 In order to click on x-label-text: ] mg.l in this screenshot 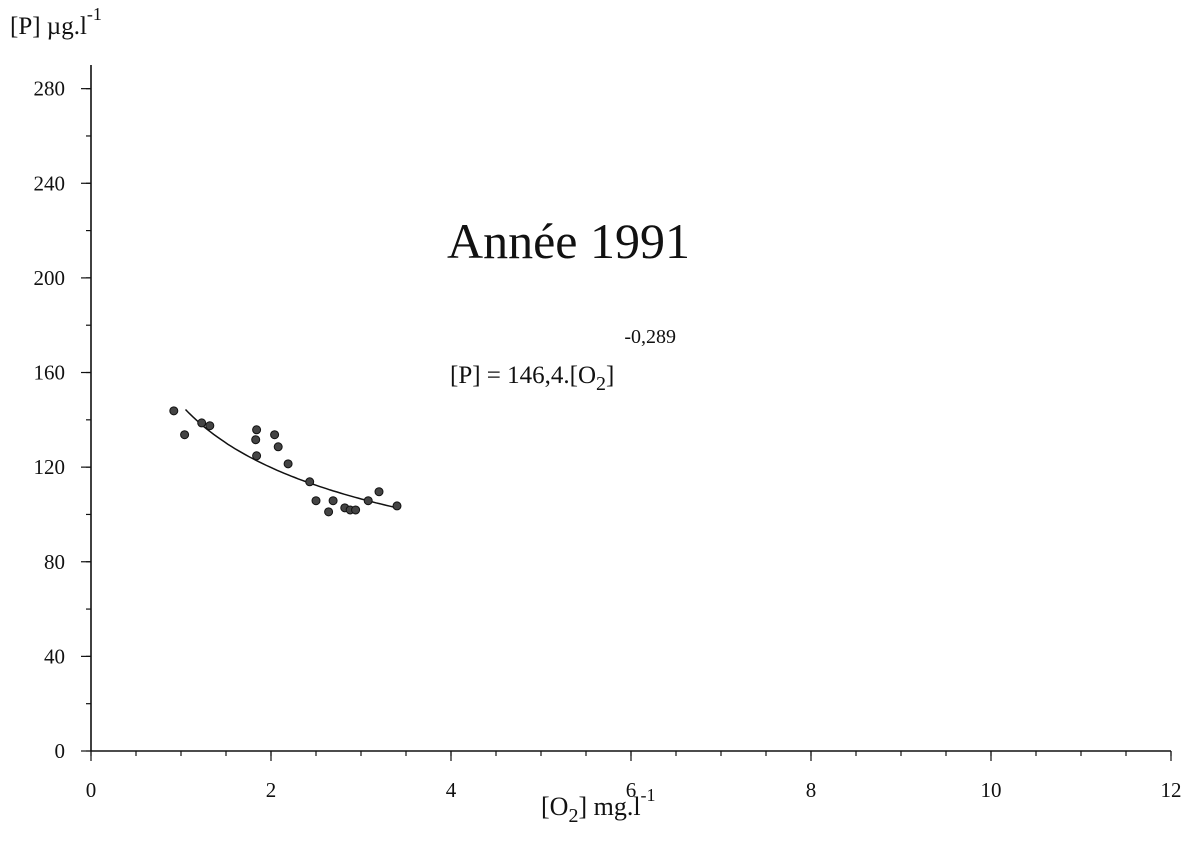, I will do `click(609, 806)`.